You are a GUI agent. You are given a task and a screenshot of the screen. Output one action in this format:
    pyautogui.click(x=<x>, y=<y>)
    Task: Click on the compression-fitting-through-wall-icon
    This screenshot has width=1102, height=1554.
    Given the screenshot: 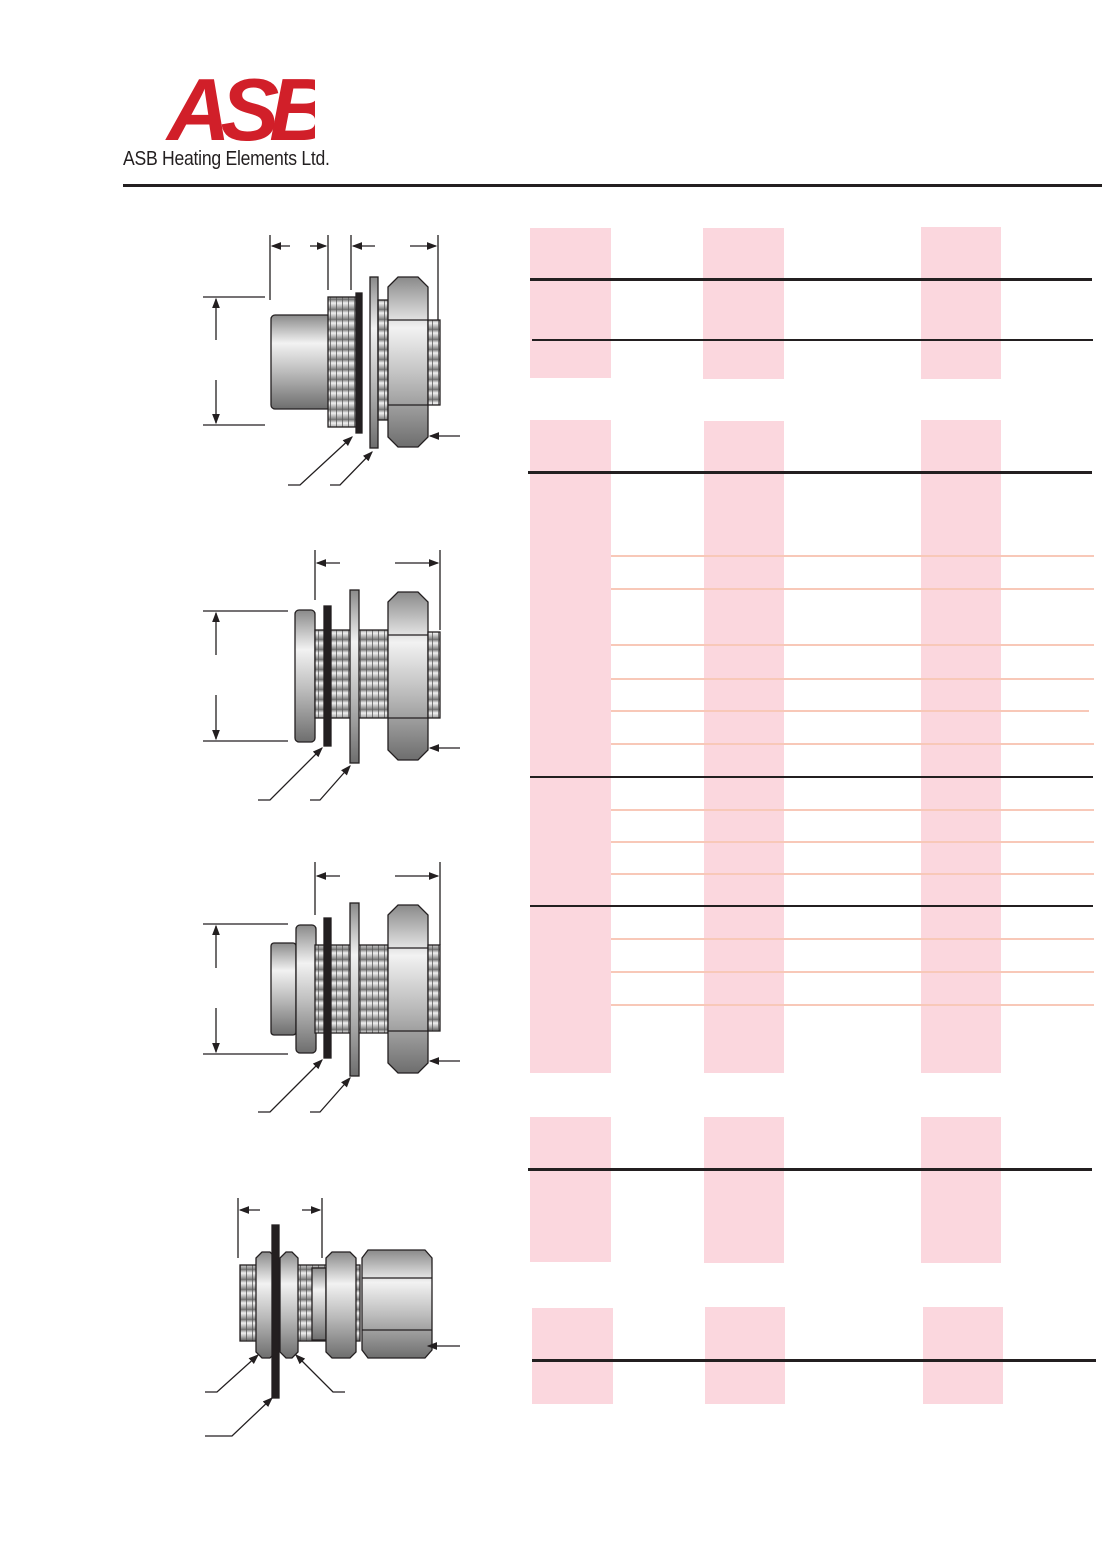 What is the action you would take?
    pyautogui.click(x=332, y=1317)
    